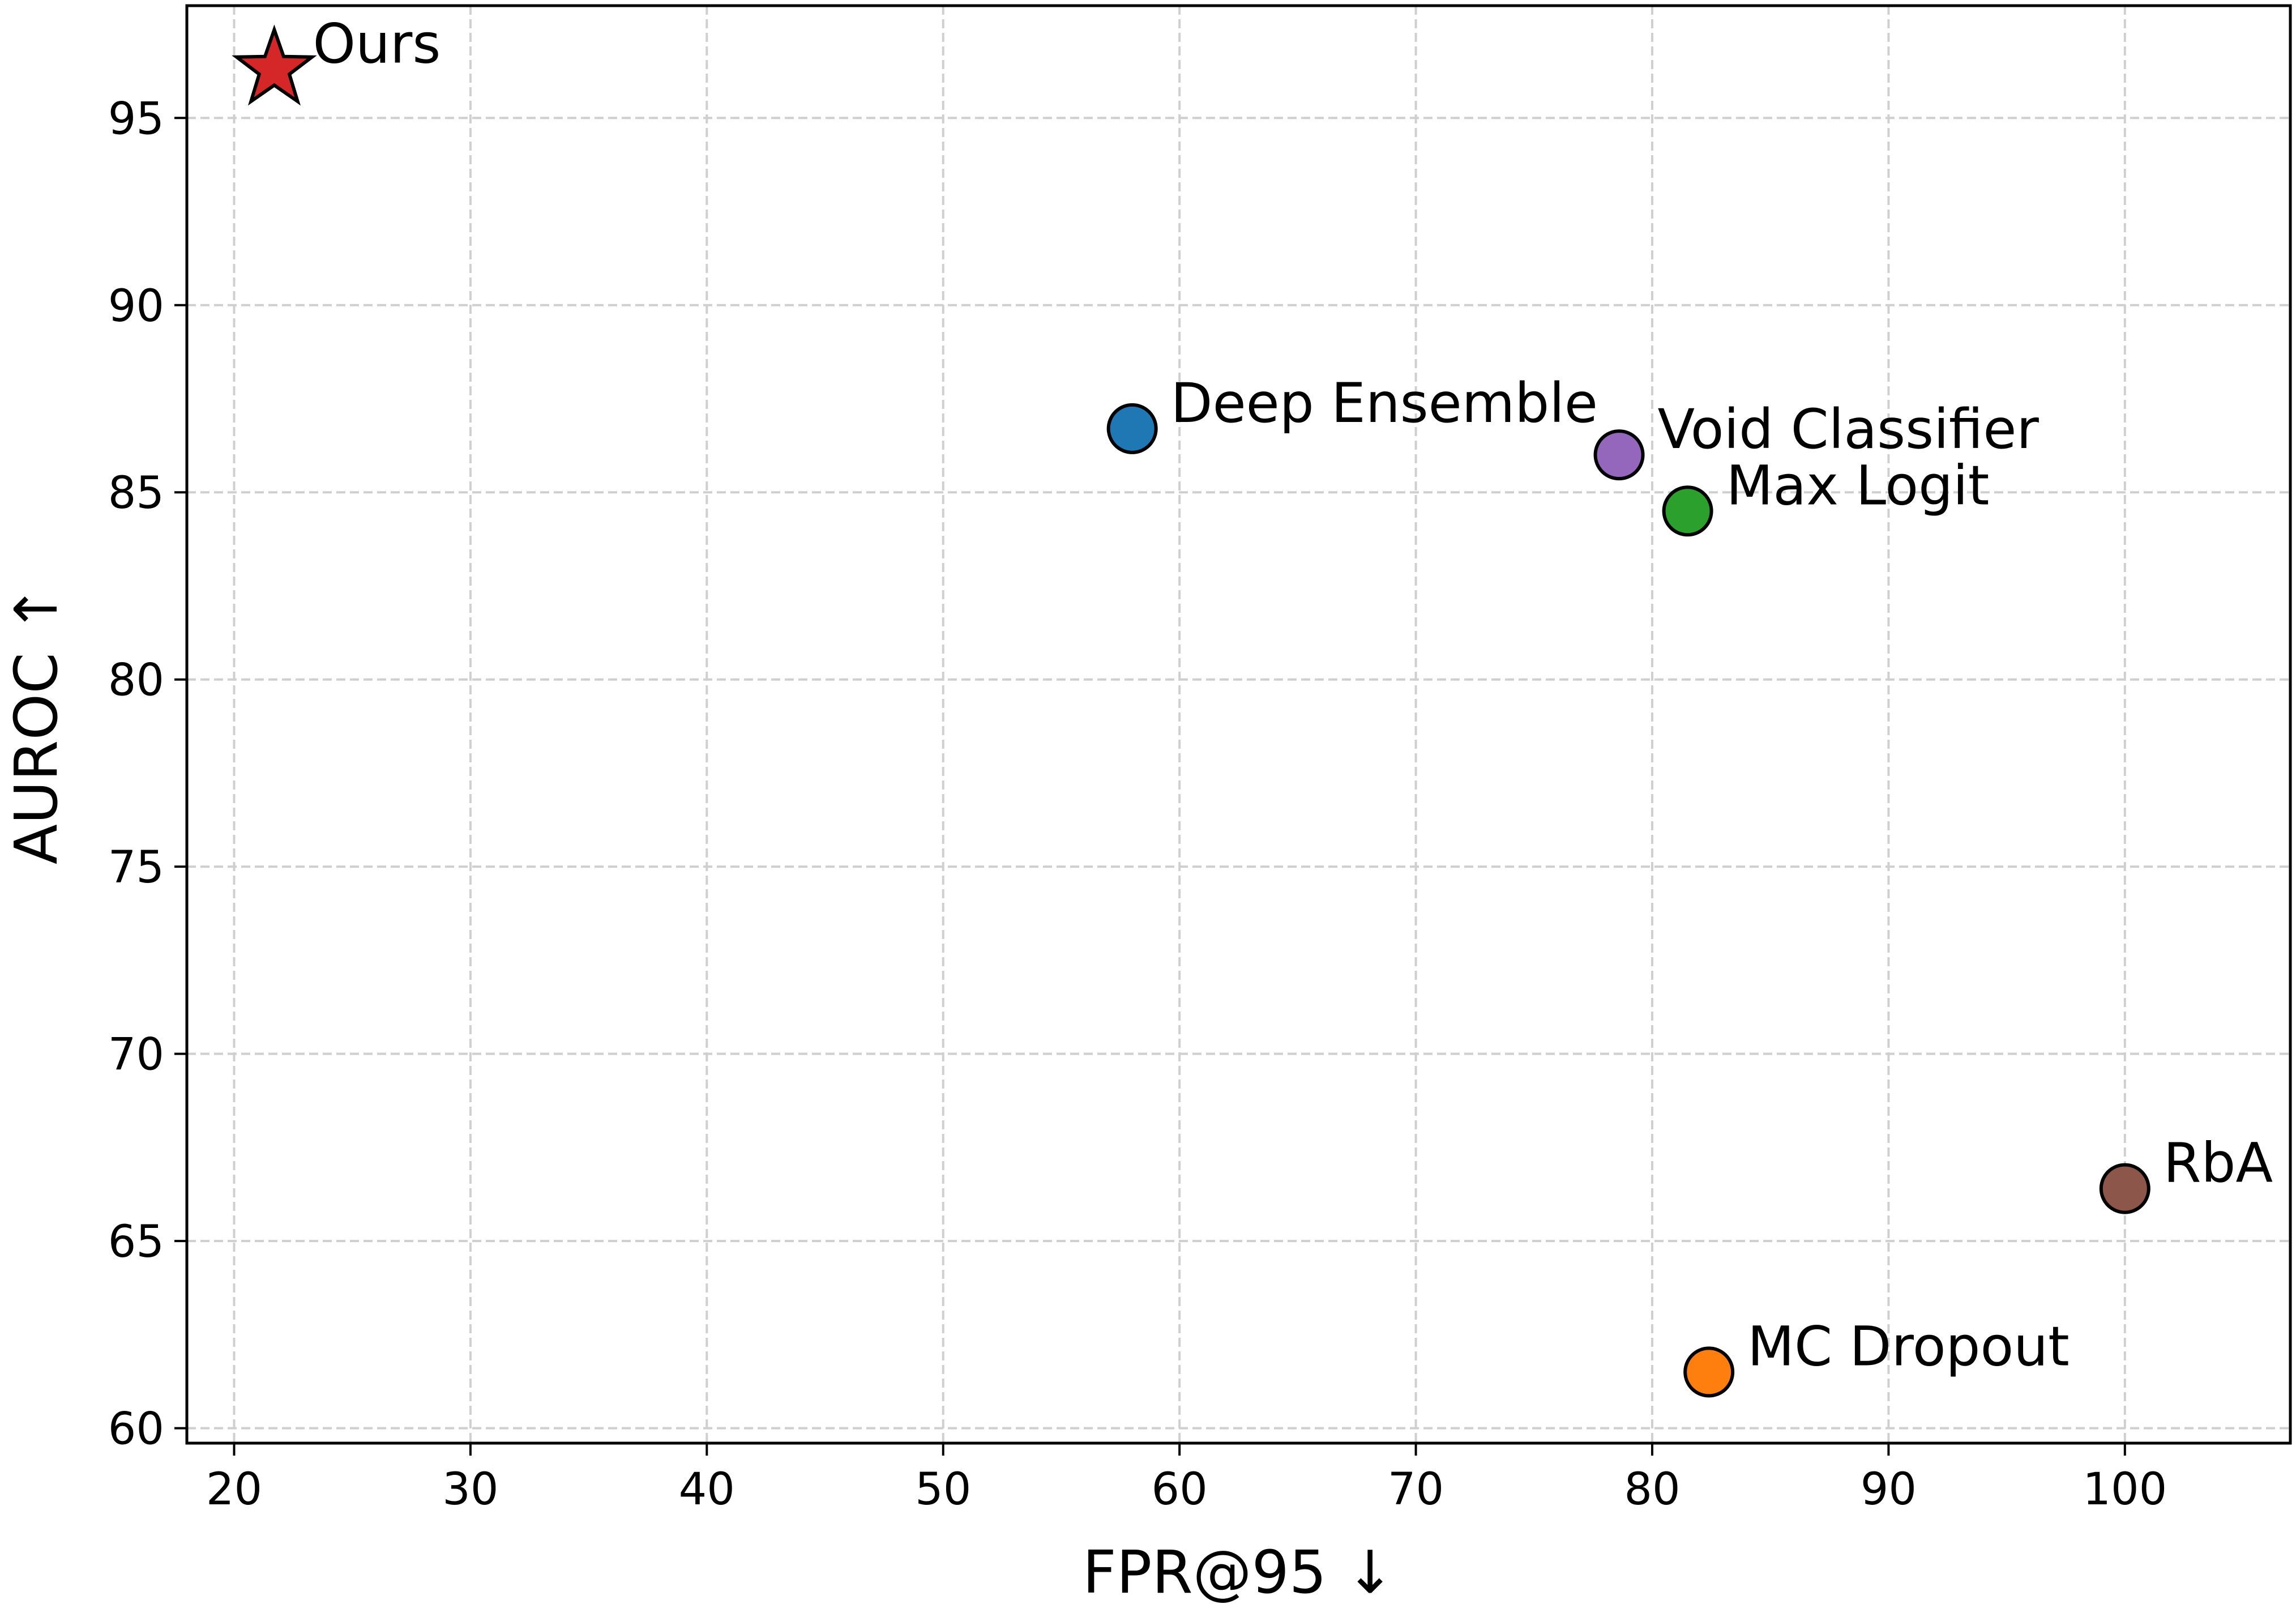 The height and width of the screenshot is (1604, 2296). I want to click on y-axis-label: AUROC ↑, so click(36, 724).